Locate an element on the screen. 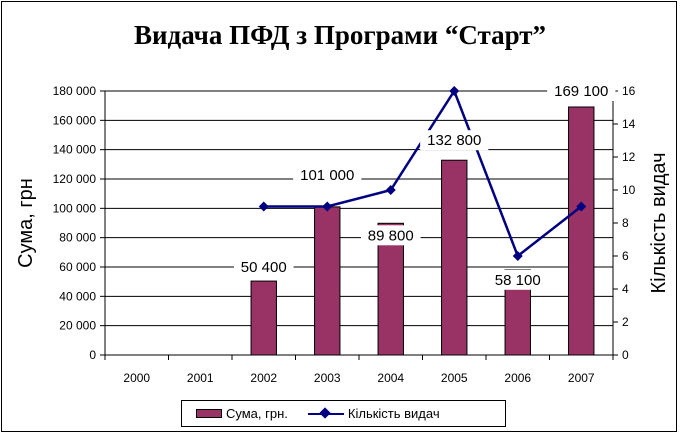 This screenshot has height=436, width=680. y2-axis-title: Кількість видач is located at coordinates (659, 222).